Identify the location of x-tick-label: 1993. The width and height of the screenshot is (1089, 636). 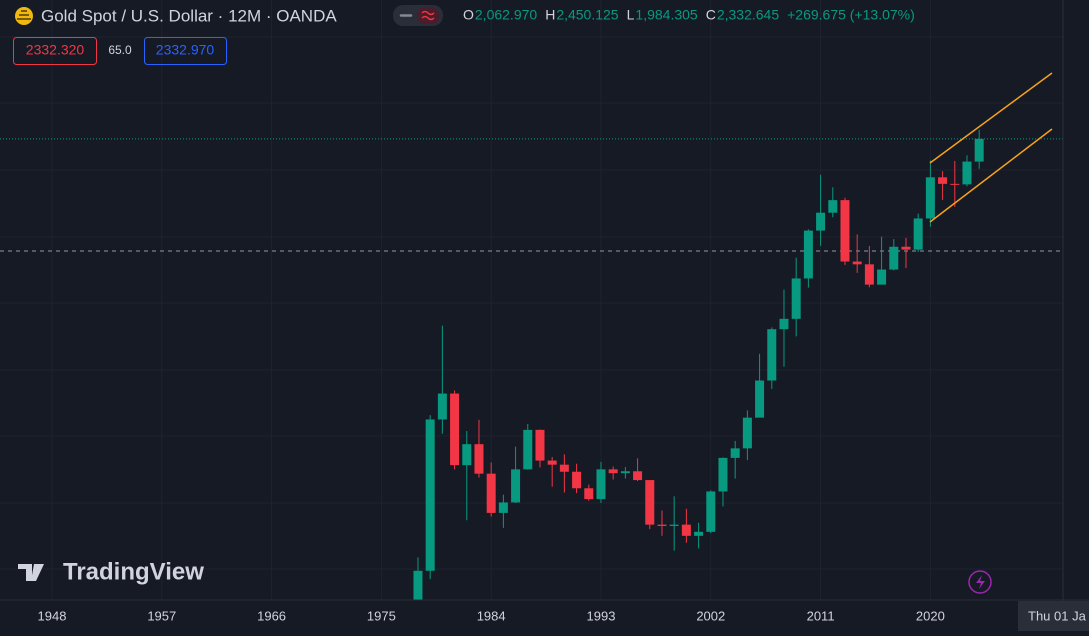
(601, 615).